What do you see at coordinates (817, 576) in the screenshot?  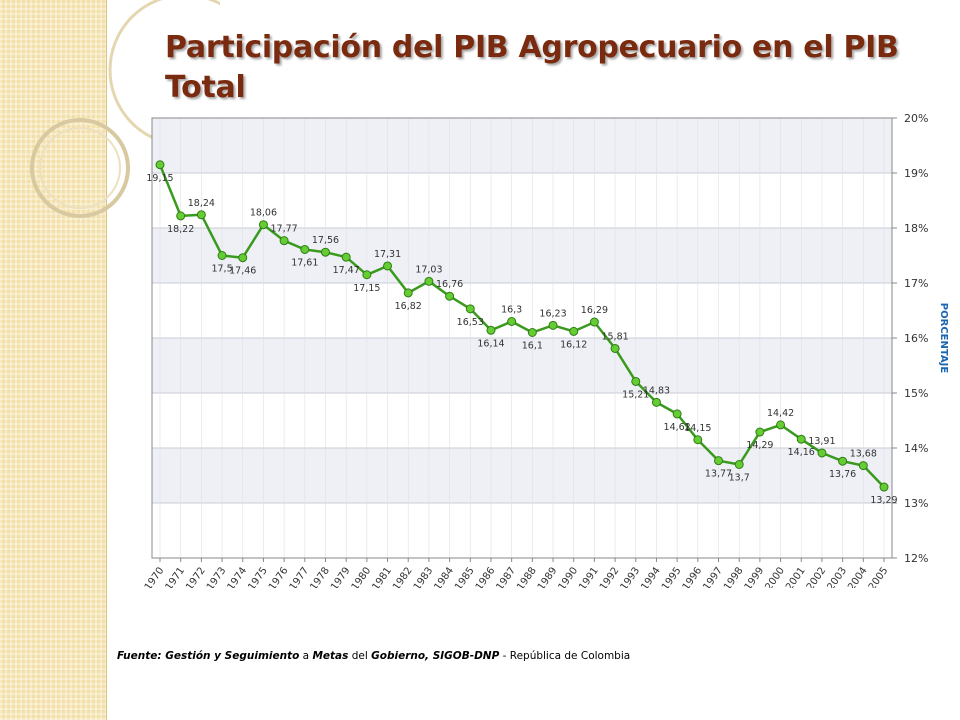 I see `x-tick-label: 2002` at bounding box center [817, 576].